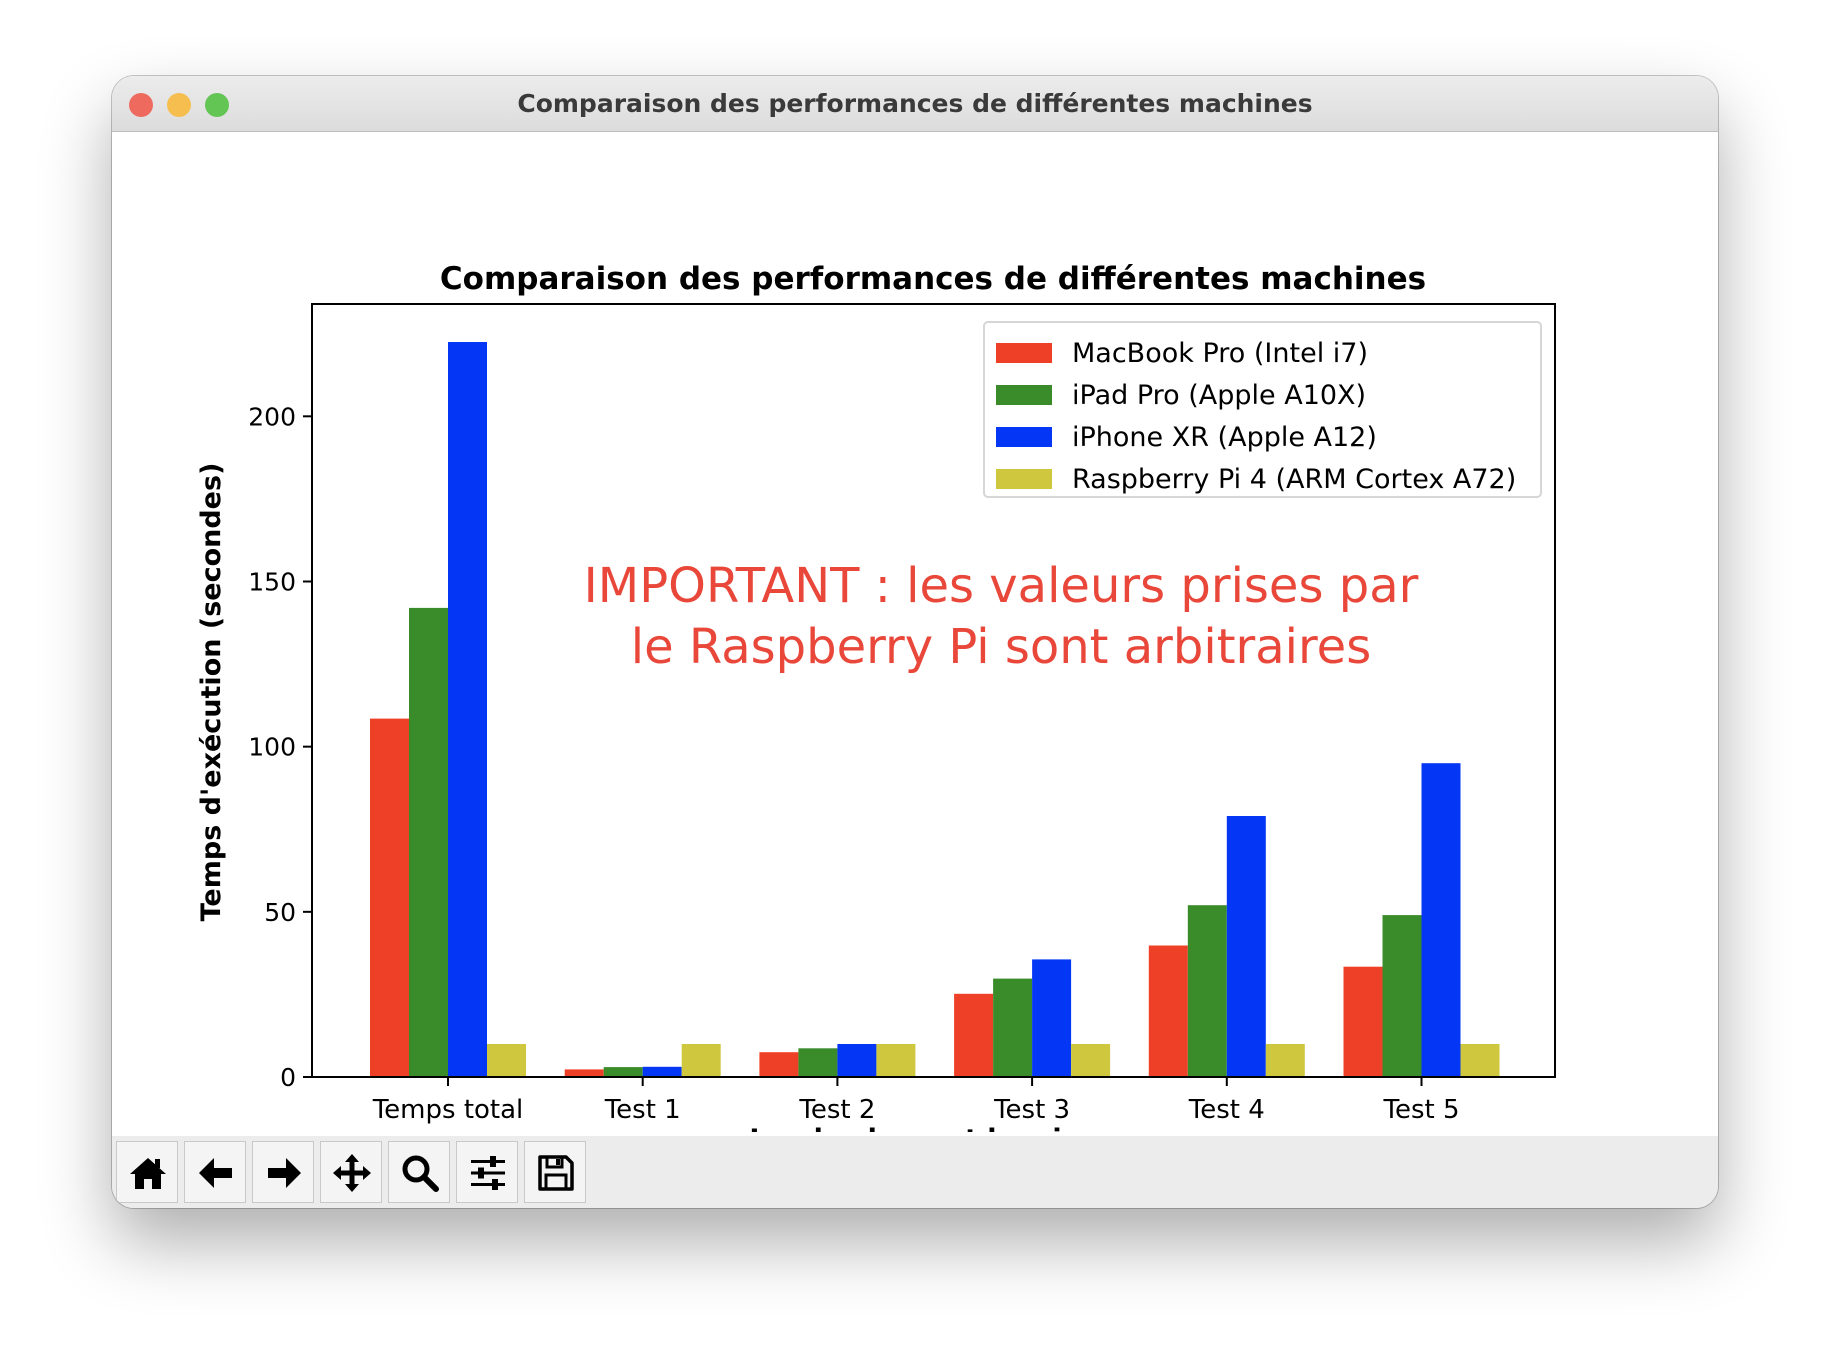 The height and width of the screenshot is (1352, 1824). What do you see at coordinates (1294, 479) in the screenshot?
I see `legend-label: Raspberry Pi 4 (ARM Cortex A72)` at bounding box center [1294, 479].